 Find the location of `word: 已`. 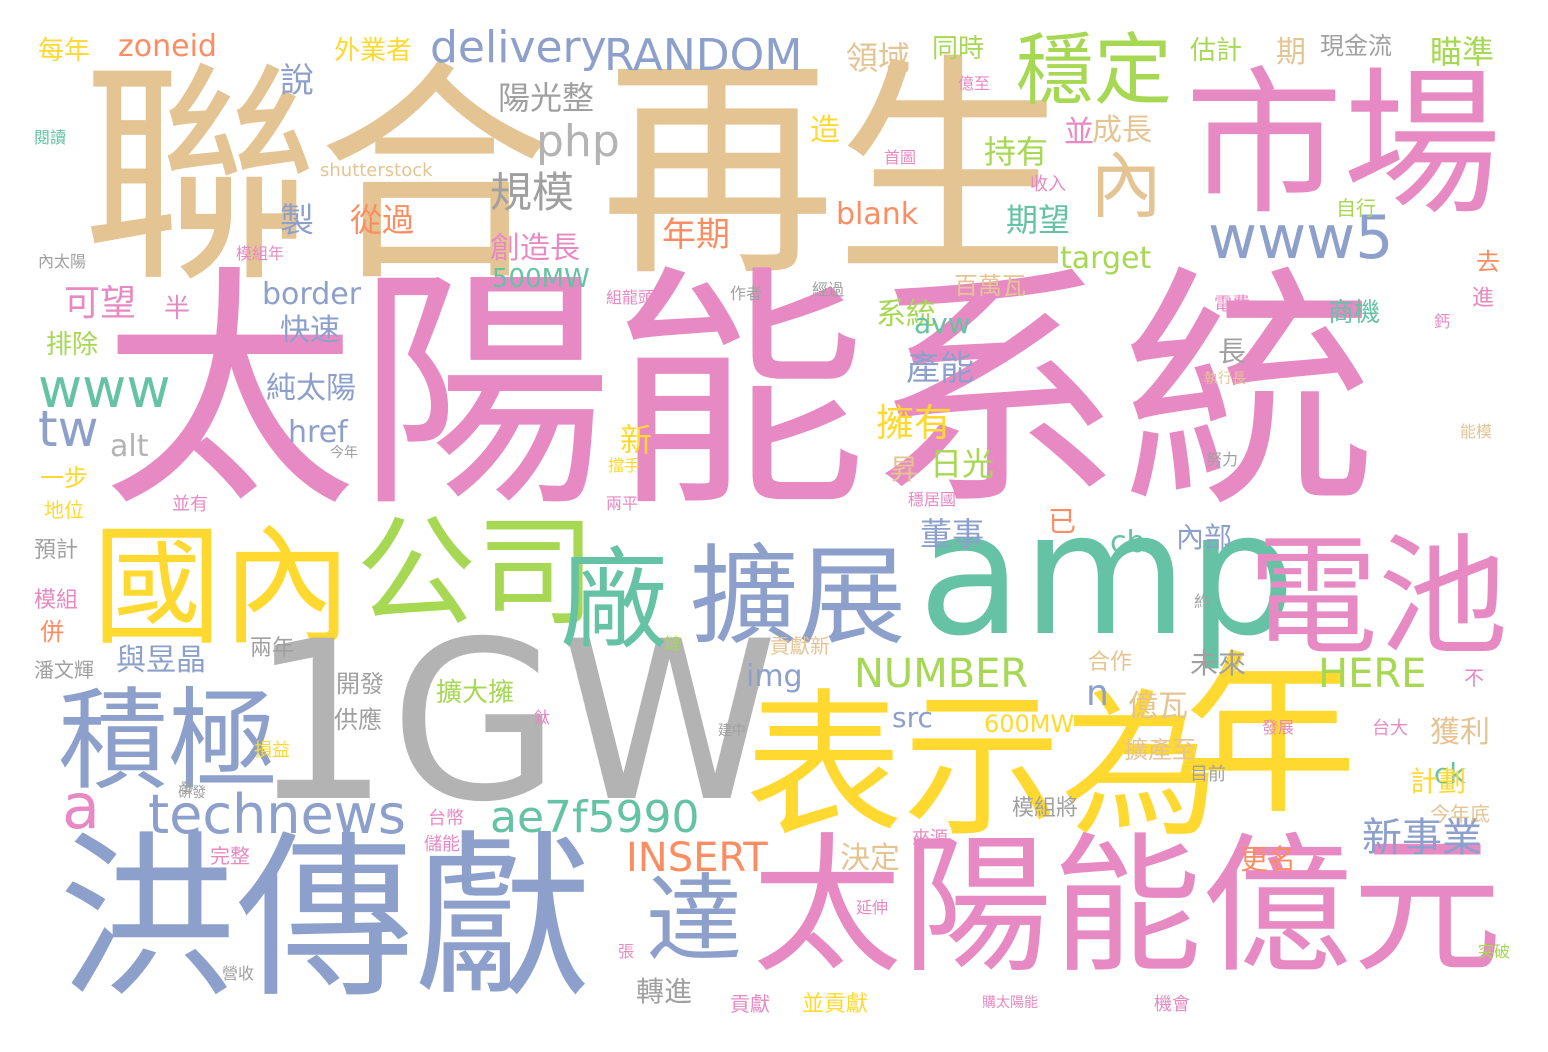

word: 已 is located at coordinates (1062, 521).